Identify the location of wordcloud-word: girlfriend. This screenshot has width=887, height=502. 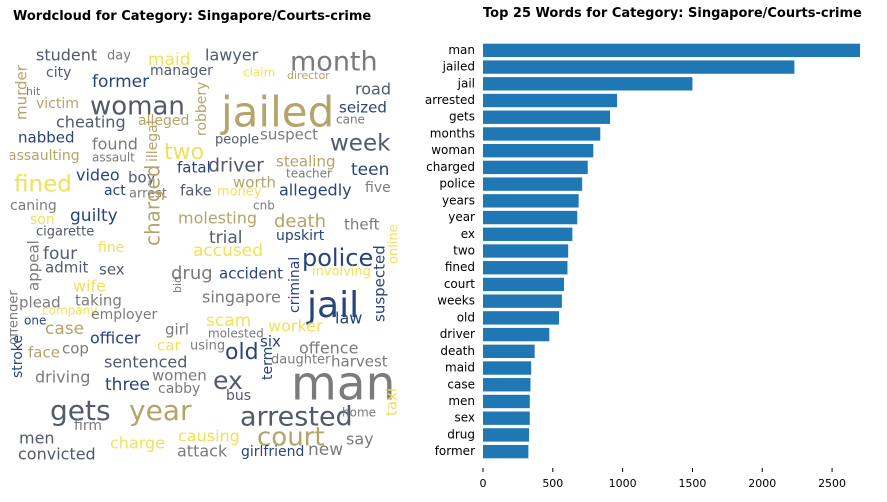
(272, 452).